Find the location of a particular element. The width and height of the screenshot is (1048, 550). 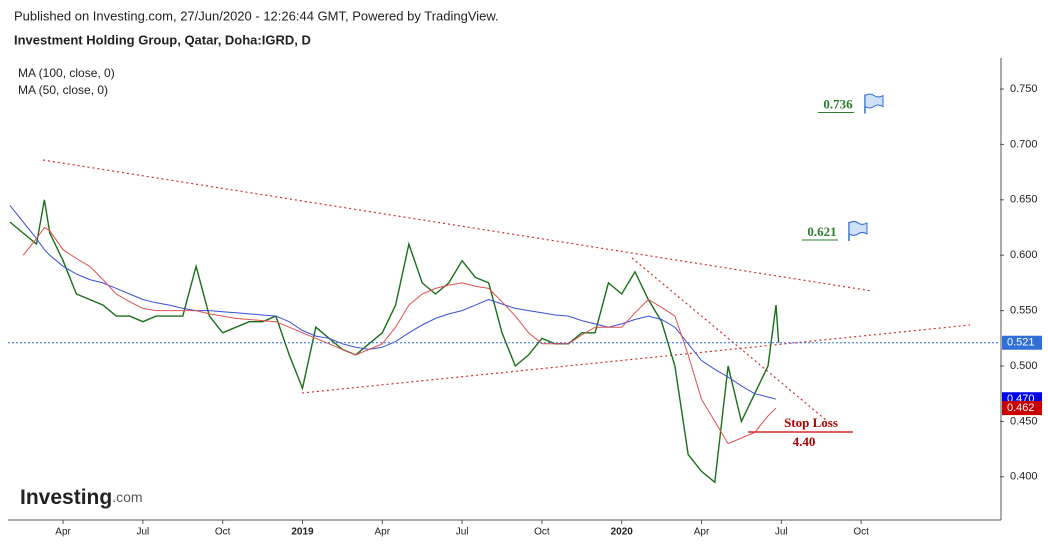

price-tag-label: 0.521 is located at coordinates (1021, 343).